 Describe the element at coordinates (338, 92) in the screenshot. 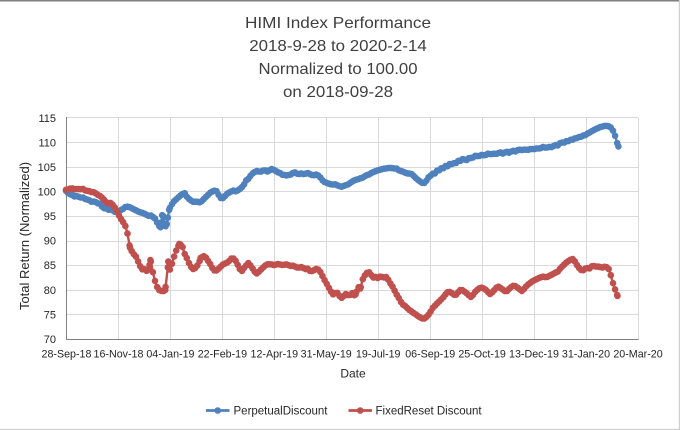

I see `svg-text: on 2018-09-28` at that location.